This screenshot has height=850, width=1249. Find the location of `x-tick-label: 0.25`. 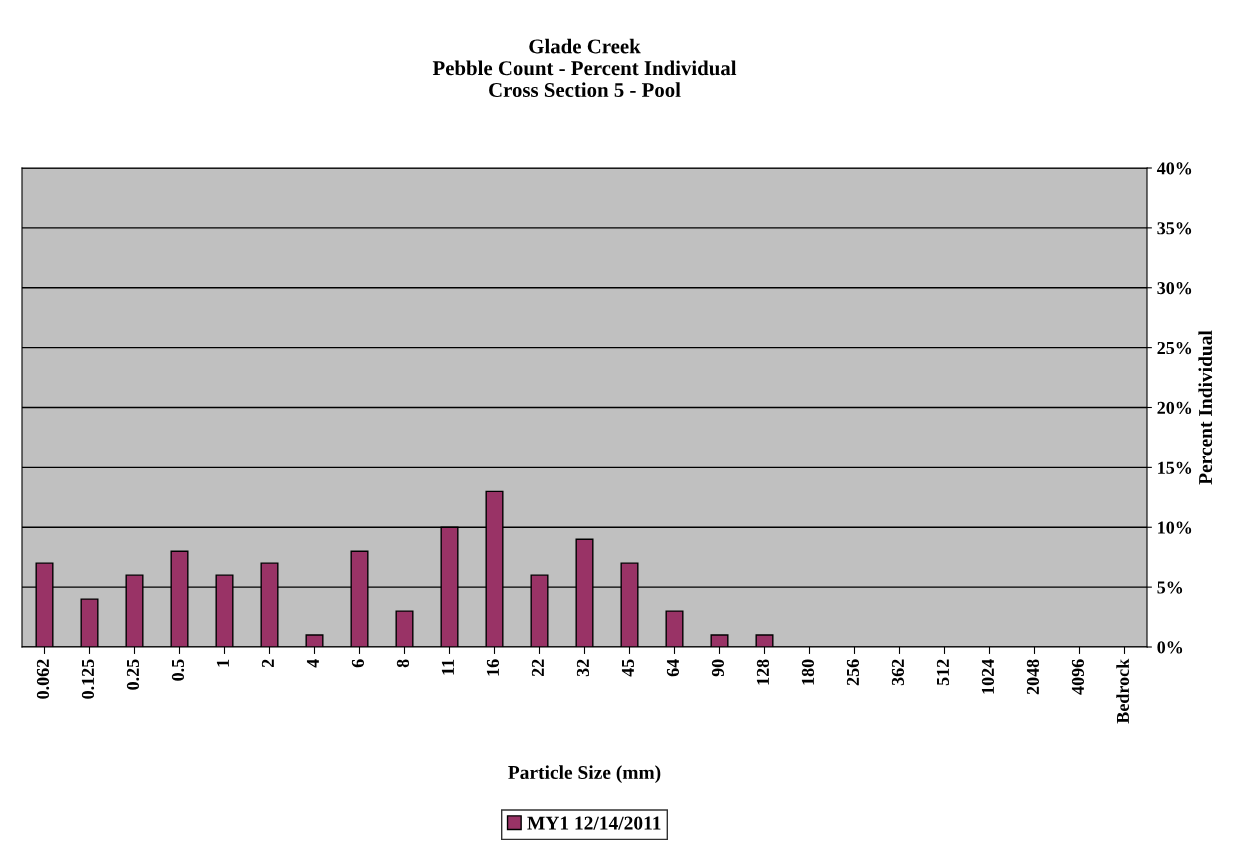

x-tick-label: 0.25 is located at coordinates (133, 674).